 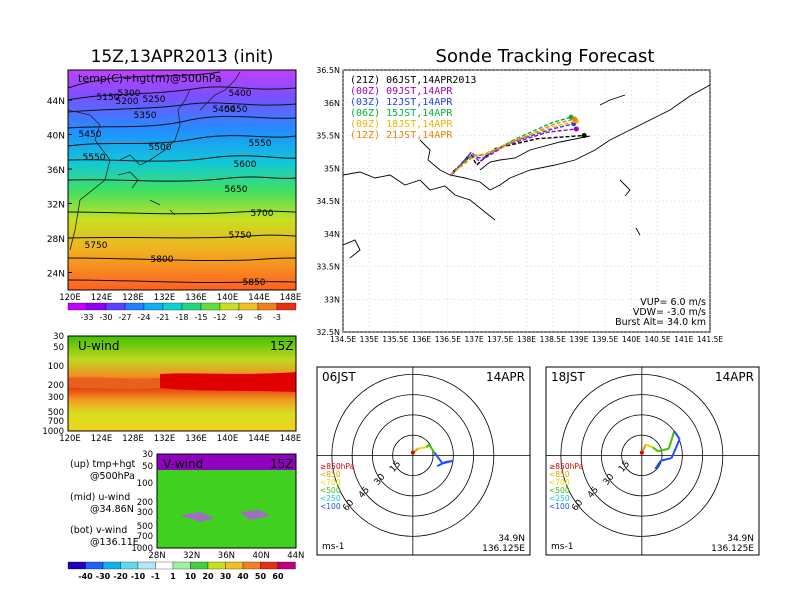 What do you see at coordinates (673, 302) in the screenshot?
I see `sonde-param: VUP= 6.0 m/s` at bounding box center [673, 302].